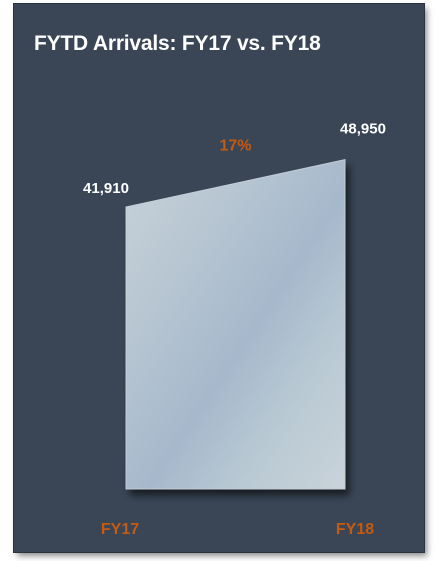  Describe the element at coordinates (235, 145) in the screenshot. I see `change-label: 17%` at that location.